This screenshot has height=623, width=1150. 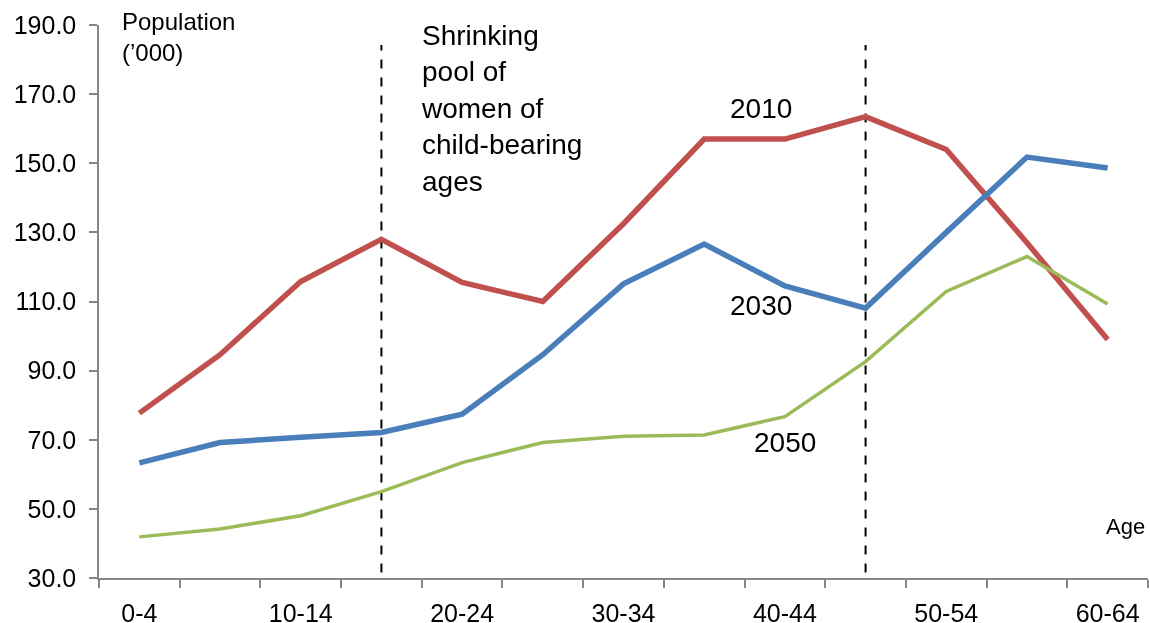 I want to click on y-axis-title: Population (’000), so click(x=179, y=37).